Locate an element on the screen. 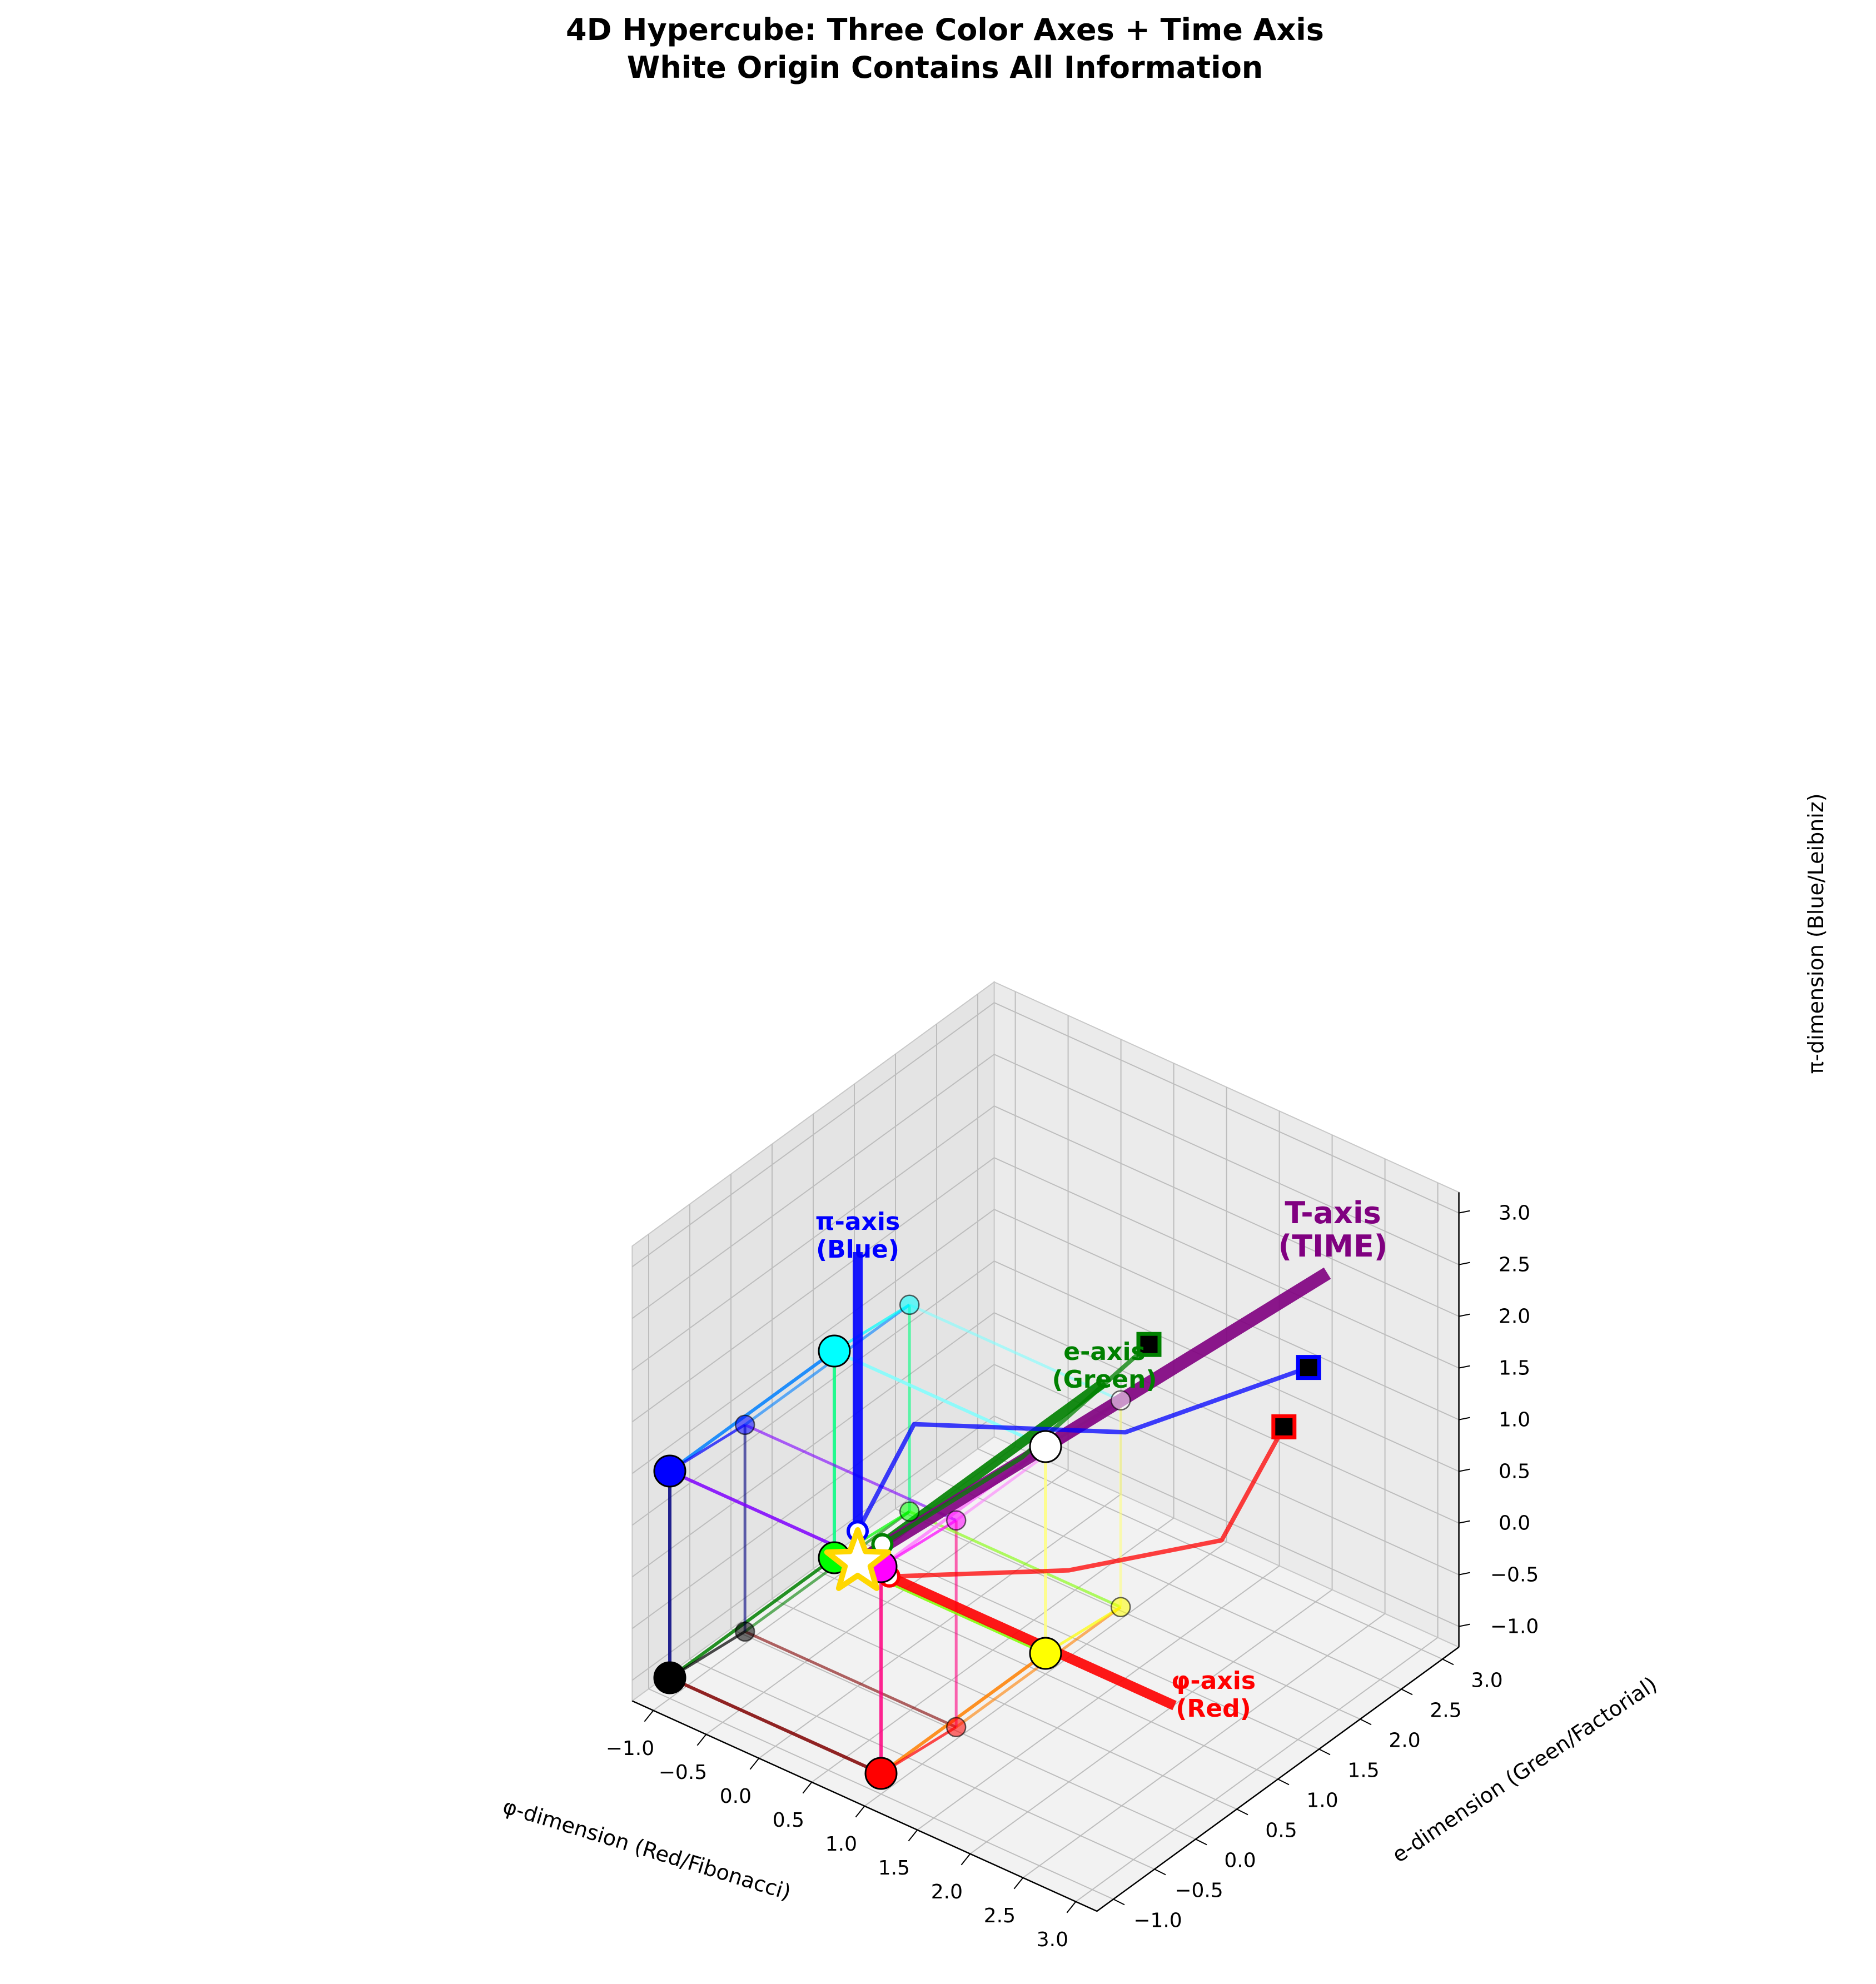 The image size is (1876, 1984). x-tick-label: 2.0 is located at coordinates (947, 1892).